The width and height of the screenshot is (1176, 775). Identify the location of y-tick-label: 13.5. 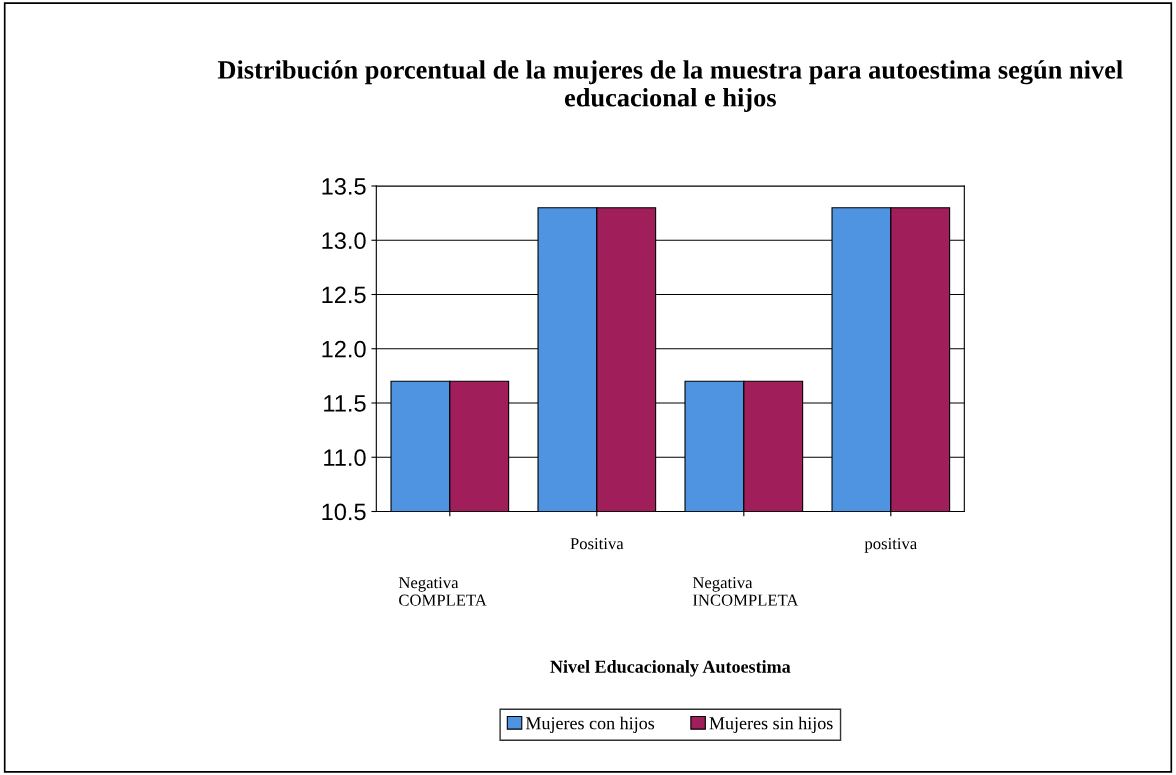
(344, 186).